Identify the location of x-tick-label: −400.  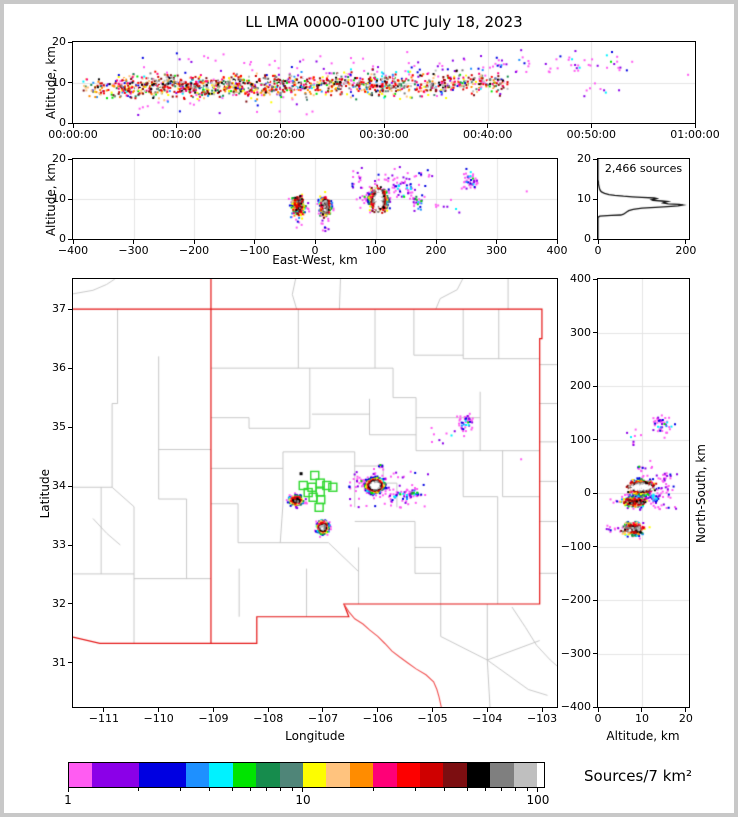
(73, 250).